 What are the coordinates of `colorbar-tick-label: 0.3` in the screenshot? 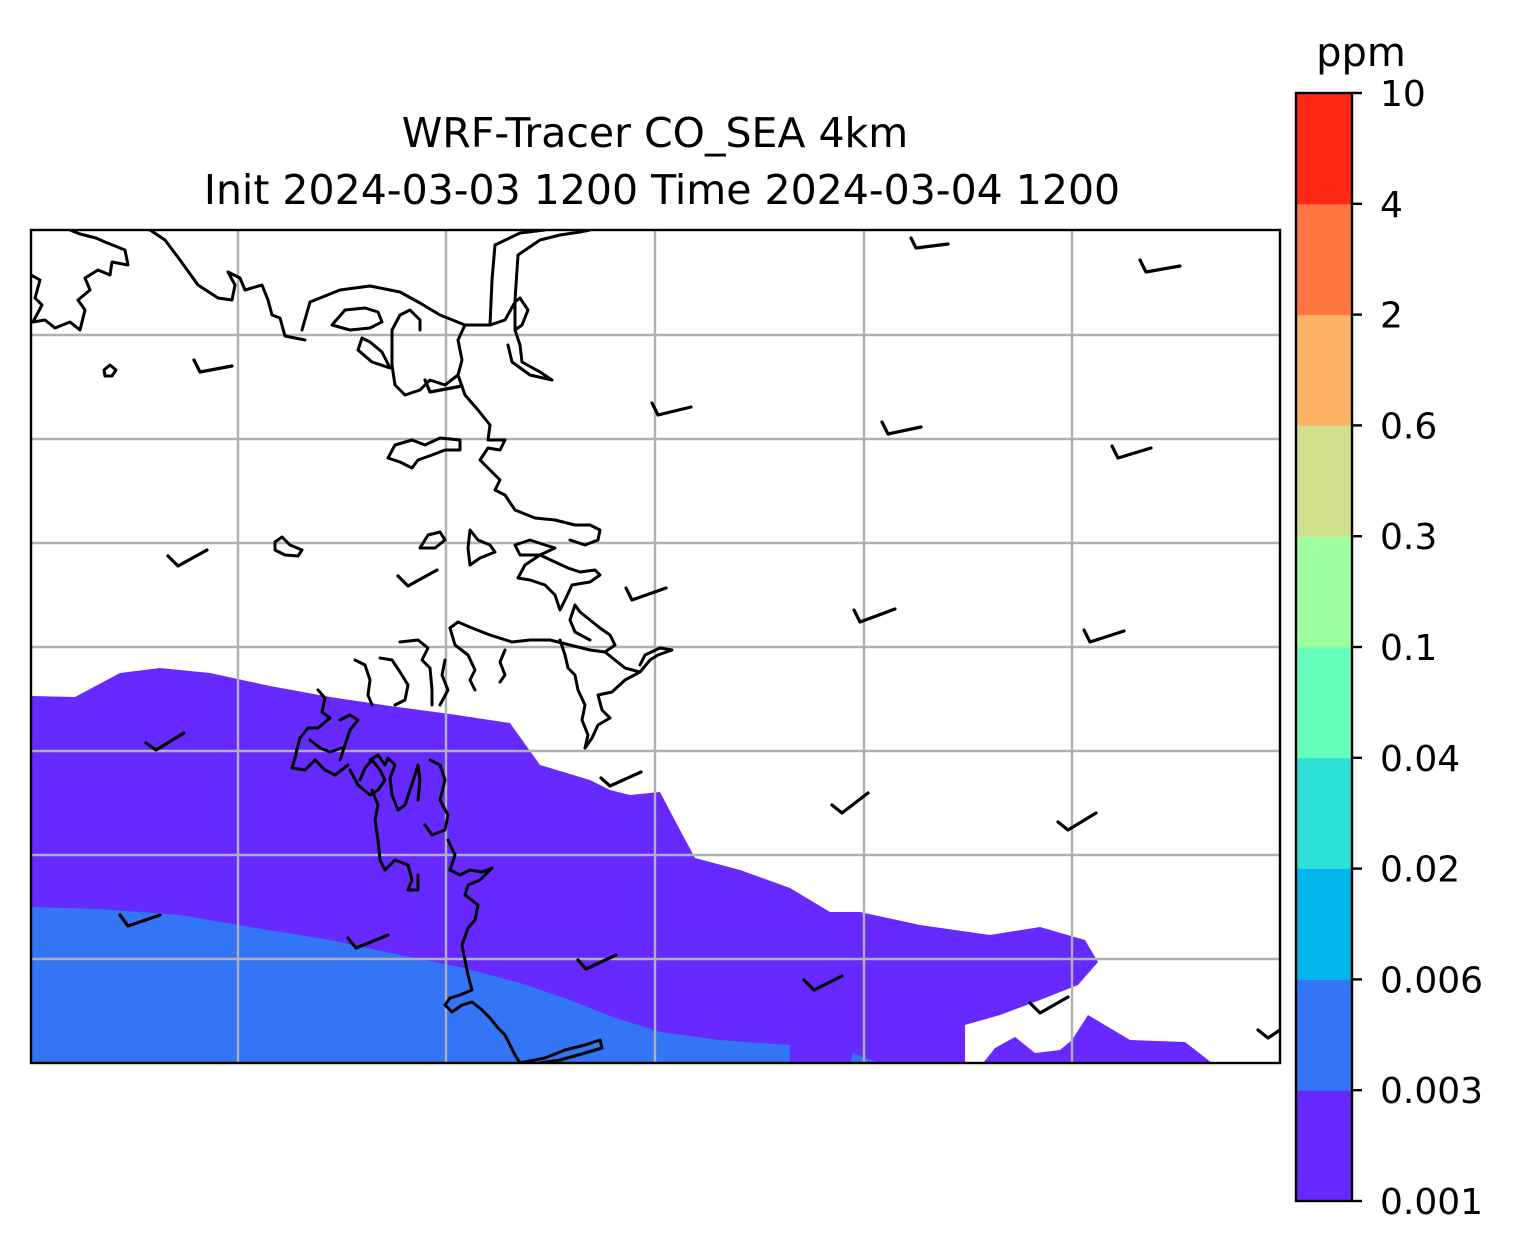 It's located at (1408, 537).